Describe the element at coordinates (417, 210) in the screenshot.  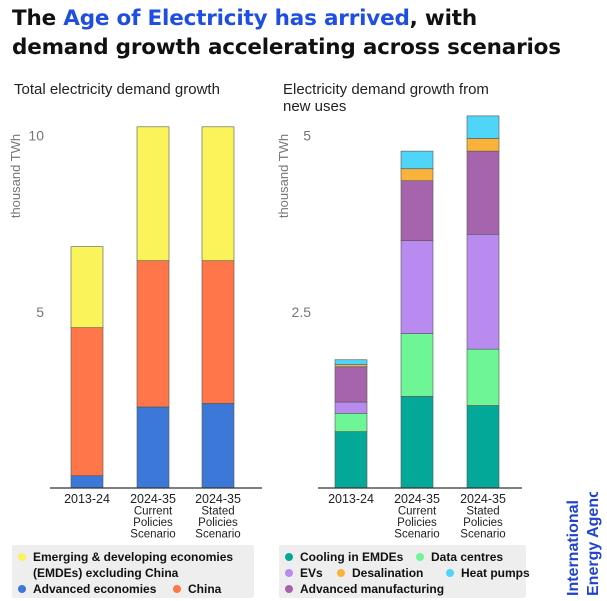
I see `chart1-bar-1-advanced-manufacturing` at that location.